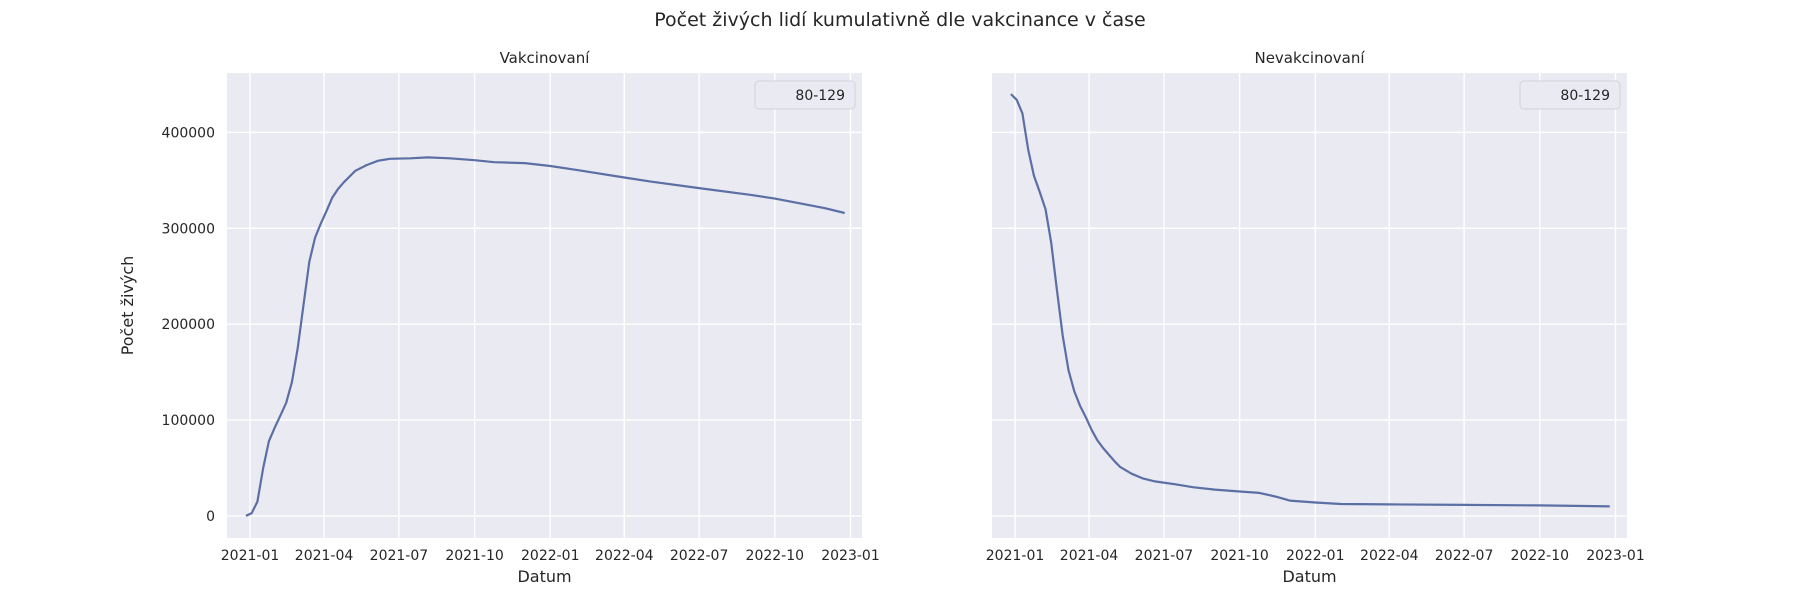 Image resolution: width=1800 pixels, height=600 pixels. Describe the element at coordinates (188, 229) in the screenshot. I see `y-tick-label: 300000` at that location.